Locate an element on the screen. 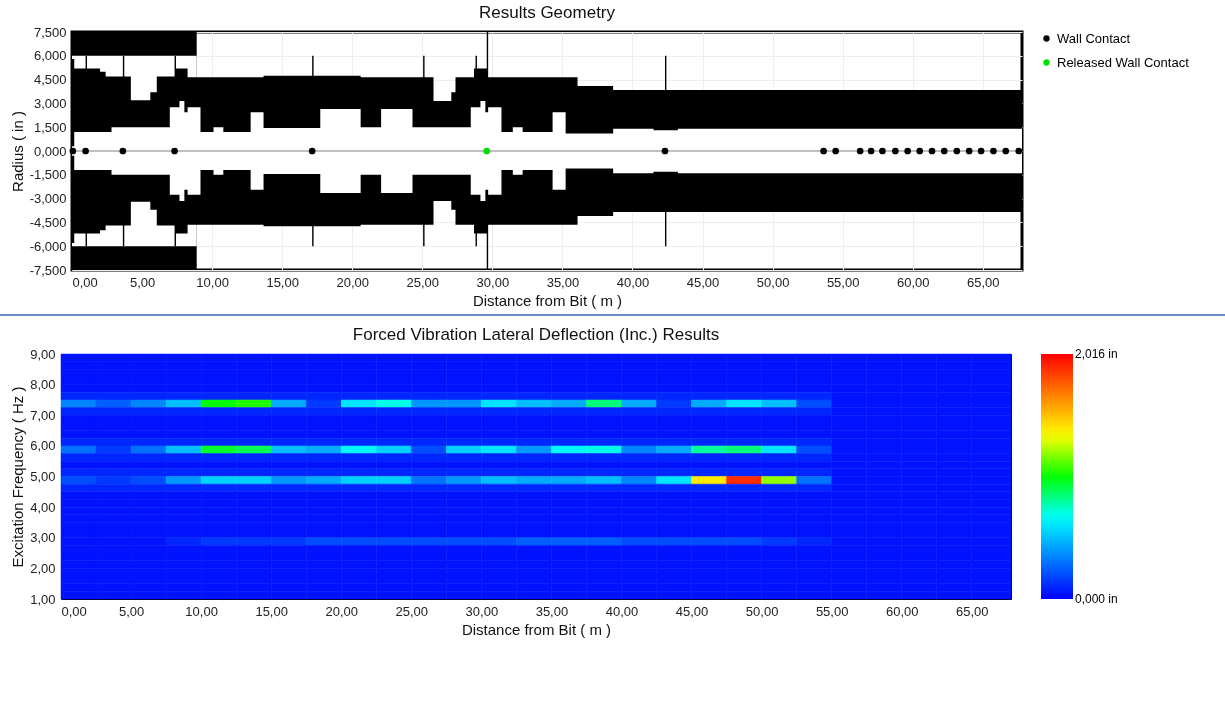 Image resolution: width=1225 pixels, height=719 pixels. color-bar-label: 0,000 in is located at coordinates (1096, 599).